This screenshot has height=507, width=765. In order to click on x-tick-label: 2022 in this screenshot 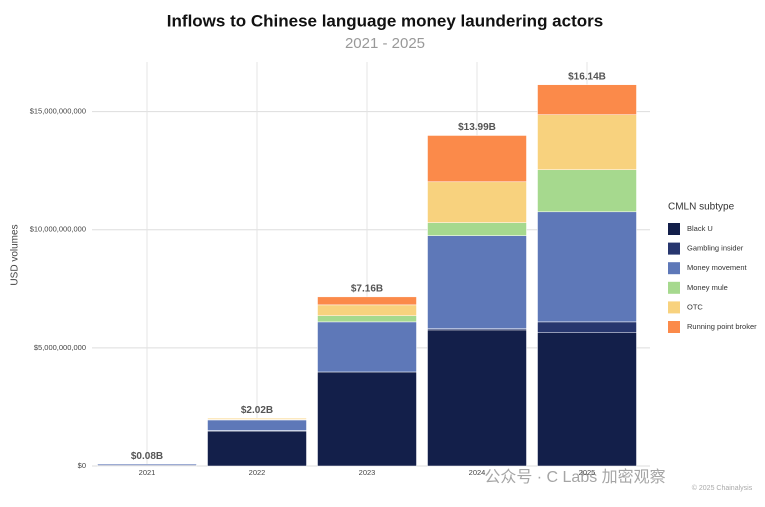, I will do `click(257, 472)`.